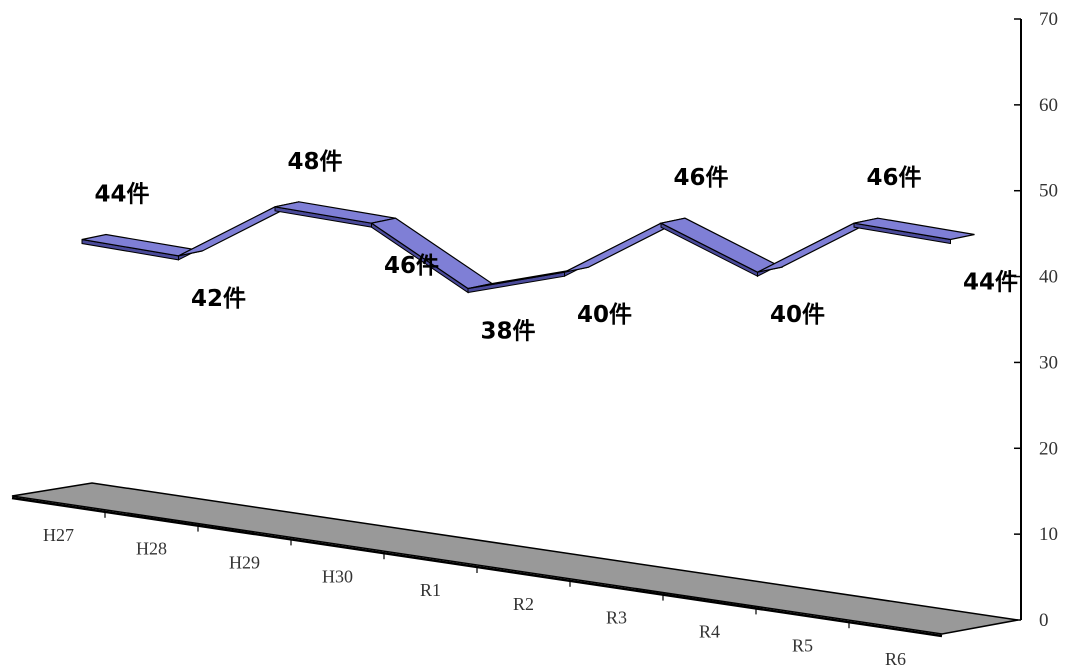  Describe the element at coordinates (218, 299) in the screenshot. I see `data-label: 42件` at that location.